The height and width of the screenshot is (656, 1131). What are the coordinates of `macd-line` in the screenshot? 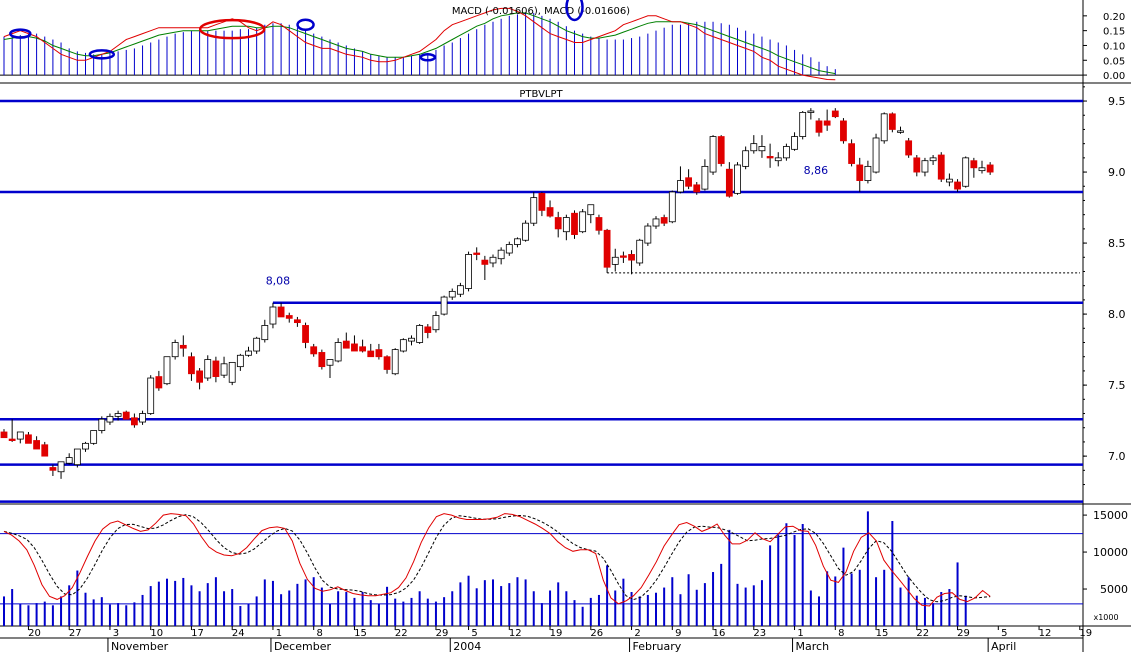 It's located at (419, 44).